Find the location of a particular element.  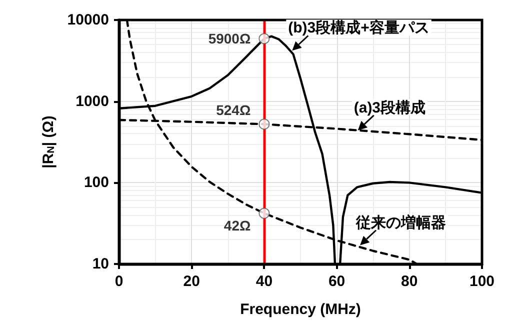

data-label: 524Ω is located at coordinates (233, 110).